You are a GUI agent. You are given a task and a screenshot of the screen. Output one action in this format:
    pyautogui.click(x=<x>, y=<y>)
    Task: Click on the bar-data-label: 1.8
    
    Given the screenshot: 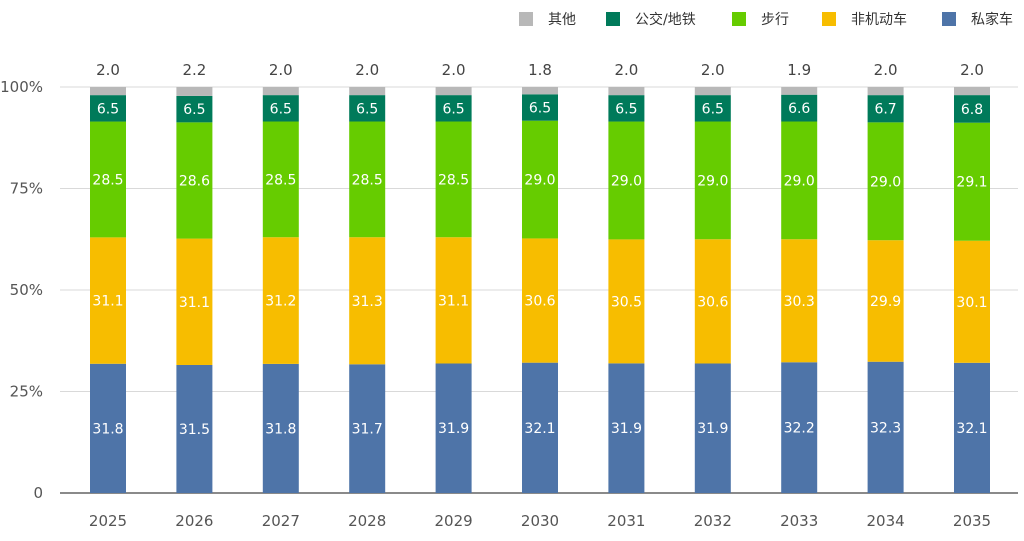 What is the action you would take?
    pyautogui.click(x=540, y=70)
    